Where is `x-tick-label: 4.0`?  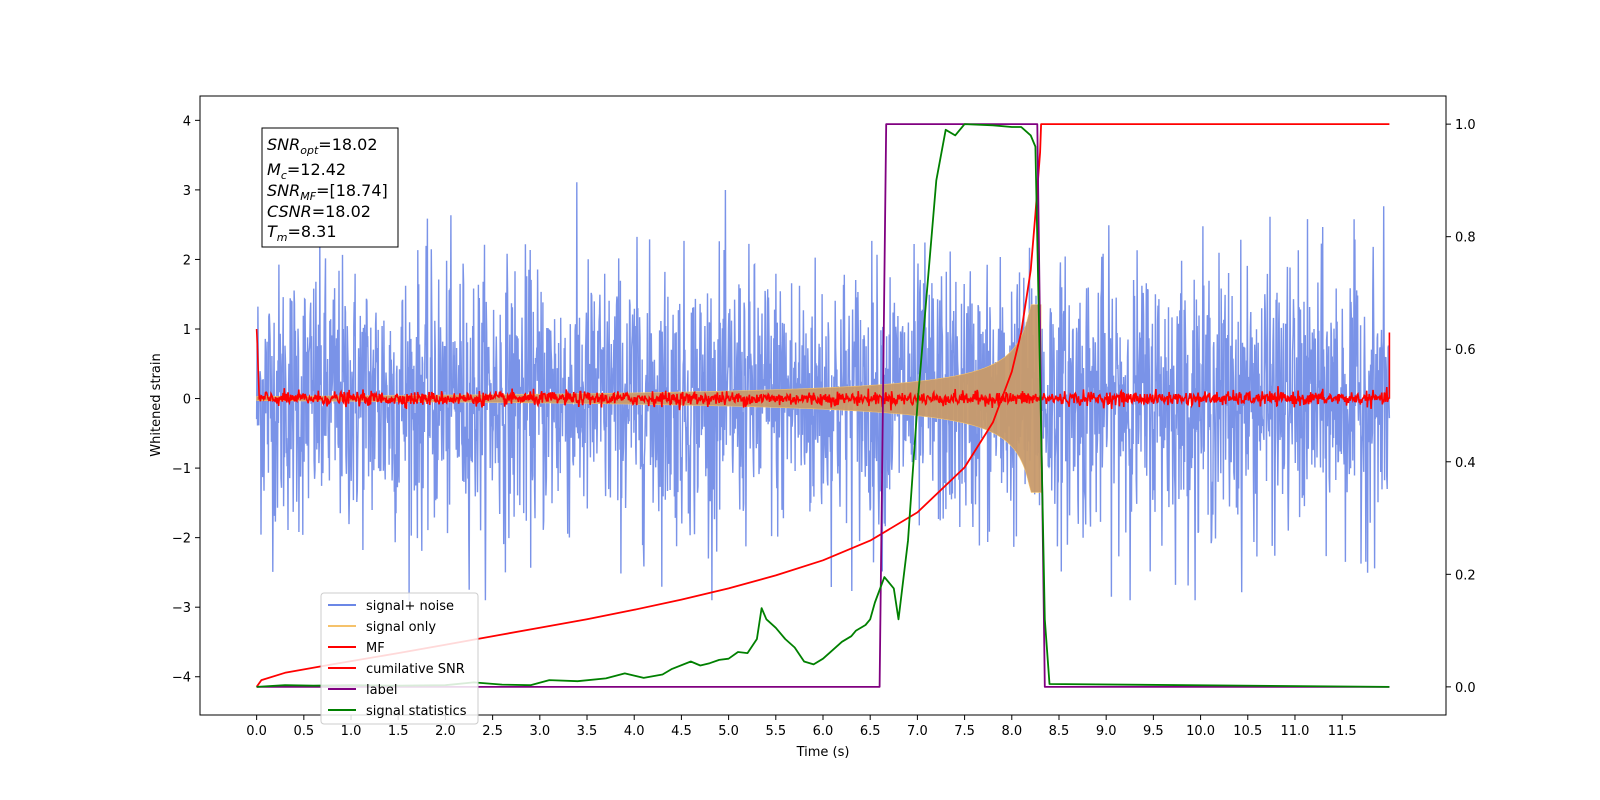
x-tick-label: 4.0 is located at coordinates (634, 731).